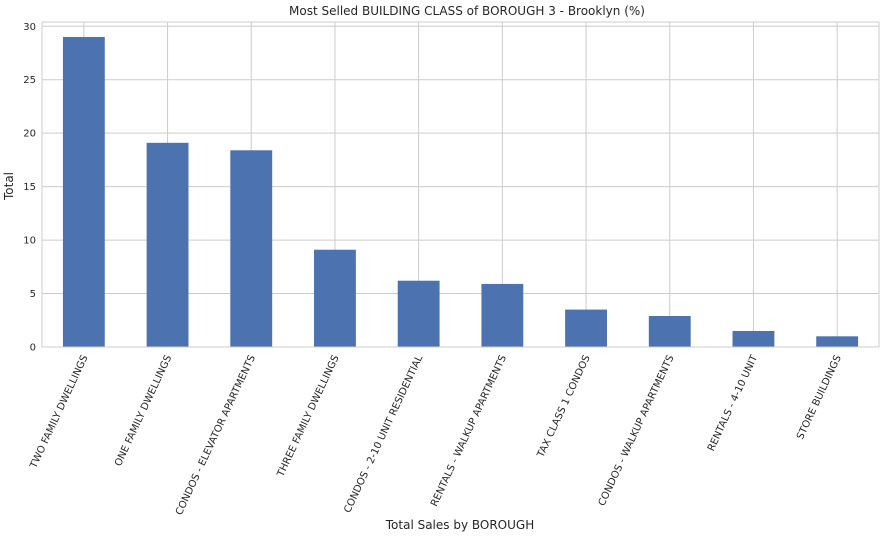 This screenshot has height=544, width=886. I want to click on x-tick-label: ONE FAMILY DWELLINGS, so click(143, 411).